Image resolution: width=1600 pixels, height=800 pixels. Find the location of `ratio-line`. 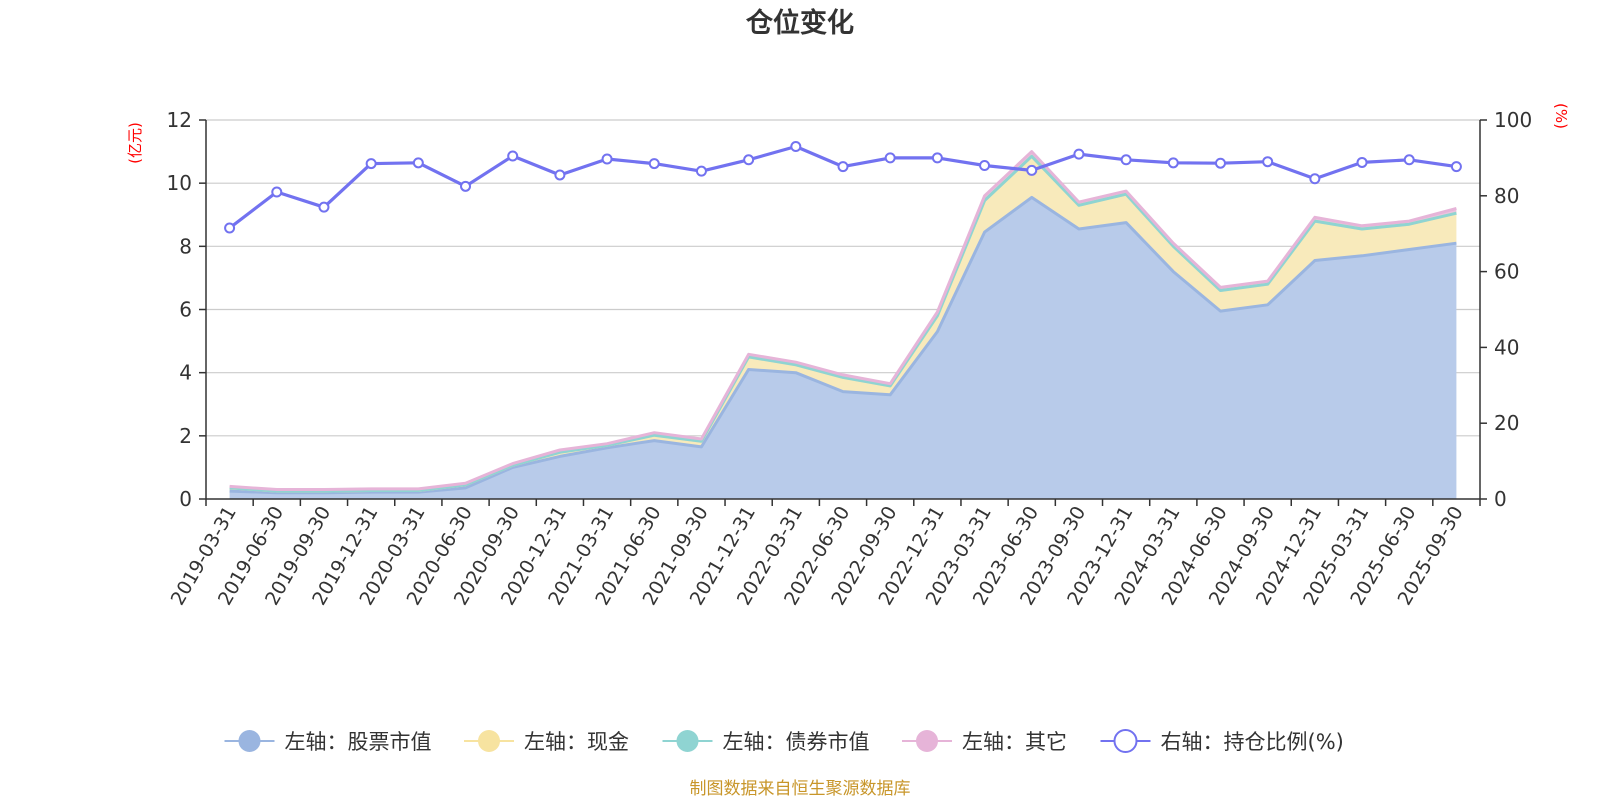

ratio-line is located at coordinates (842, 187).